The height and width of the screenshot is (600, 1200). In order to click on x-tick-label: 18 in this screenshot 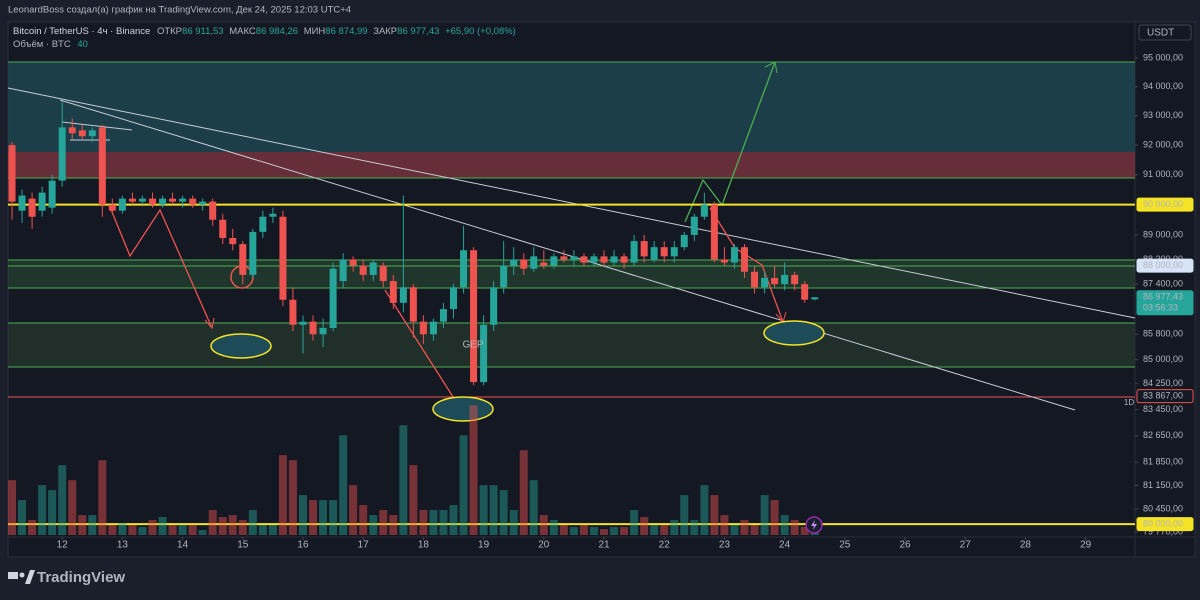, I will do `click(424, 545)`.